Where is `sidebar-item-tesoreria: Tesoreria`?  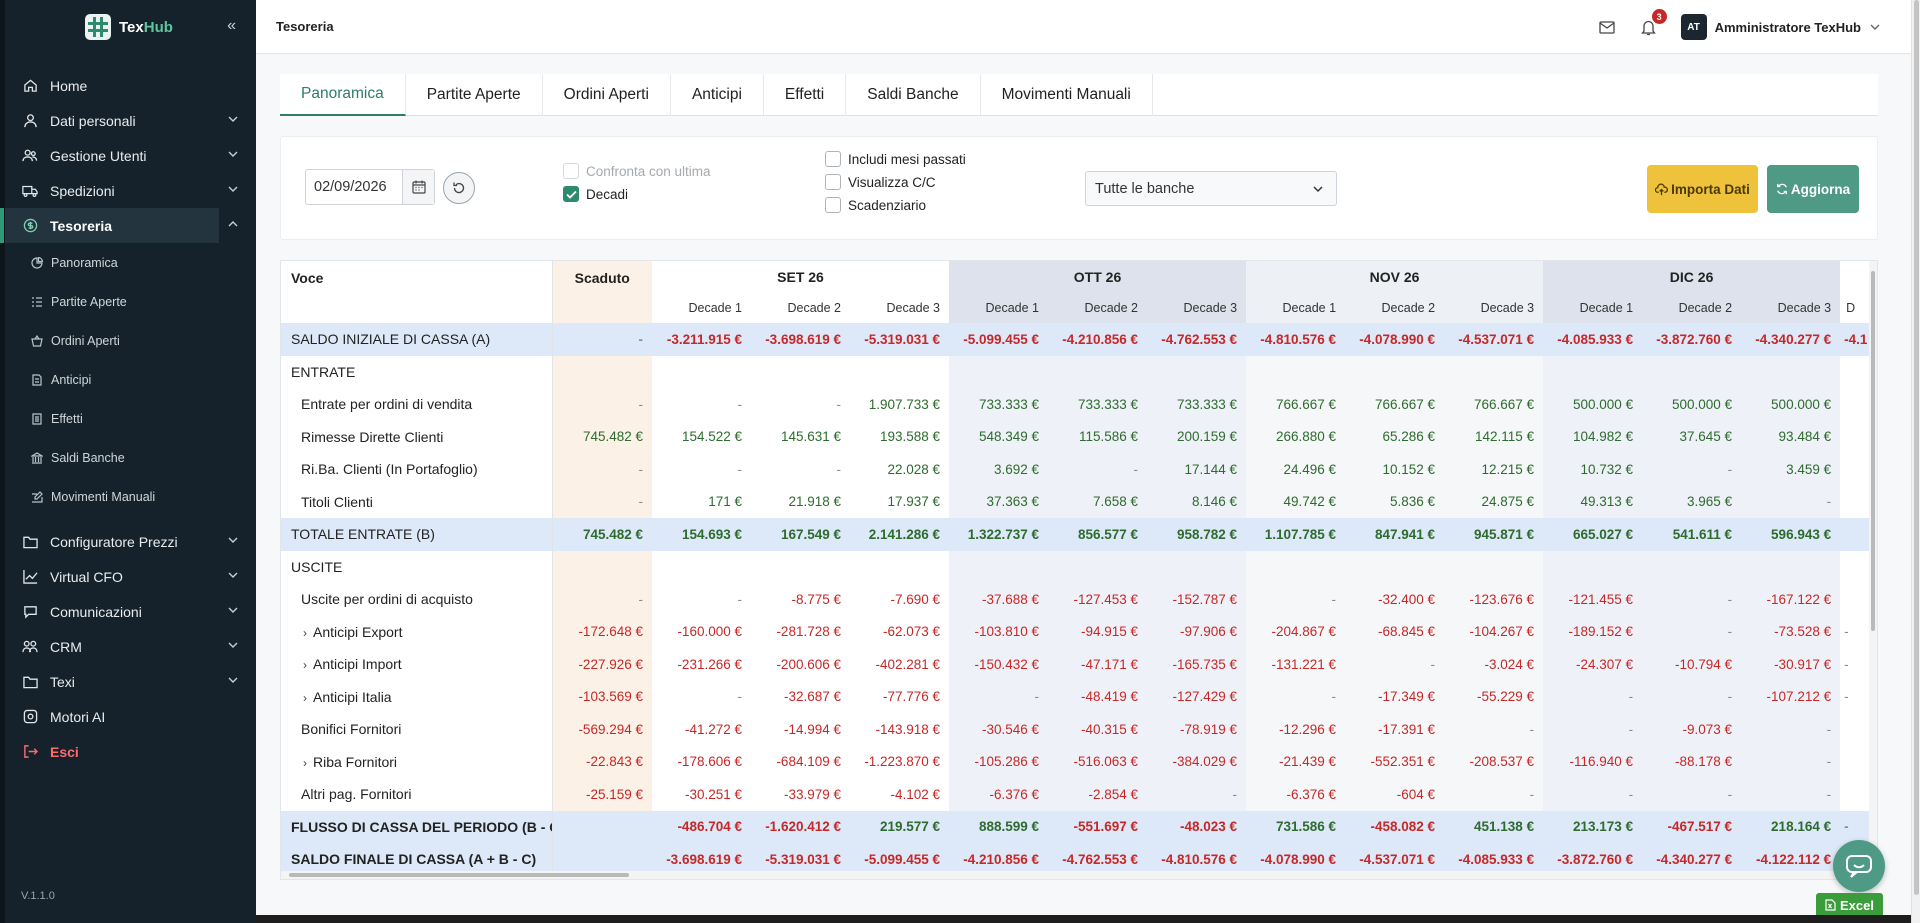 sidebar-item-tesoreria: Tesoreria is located at coordinates (119, 225).